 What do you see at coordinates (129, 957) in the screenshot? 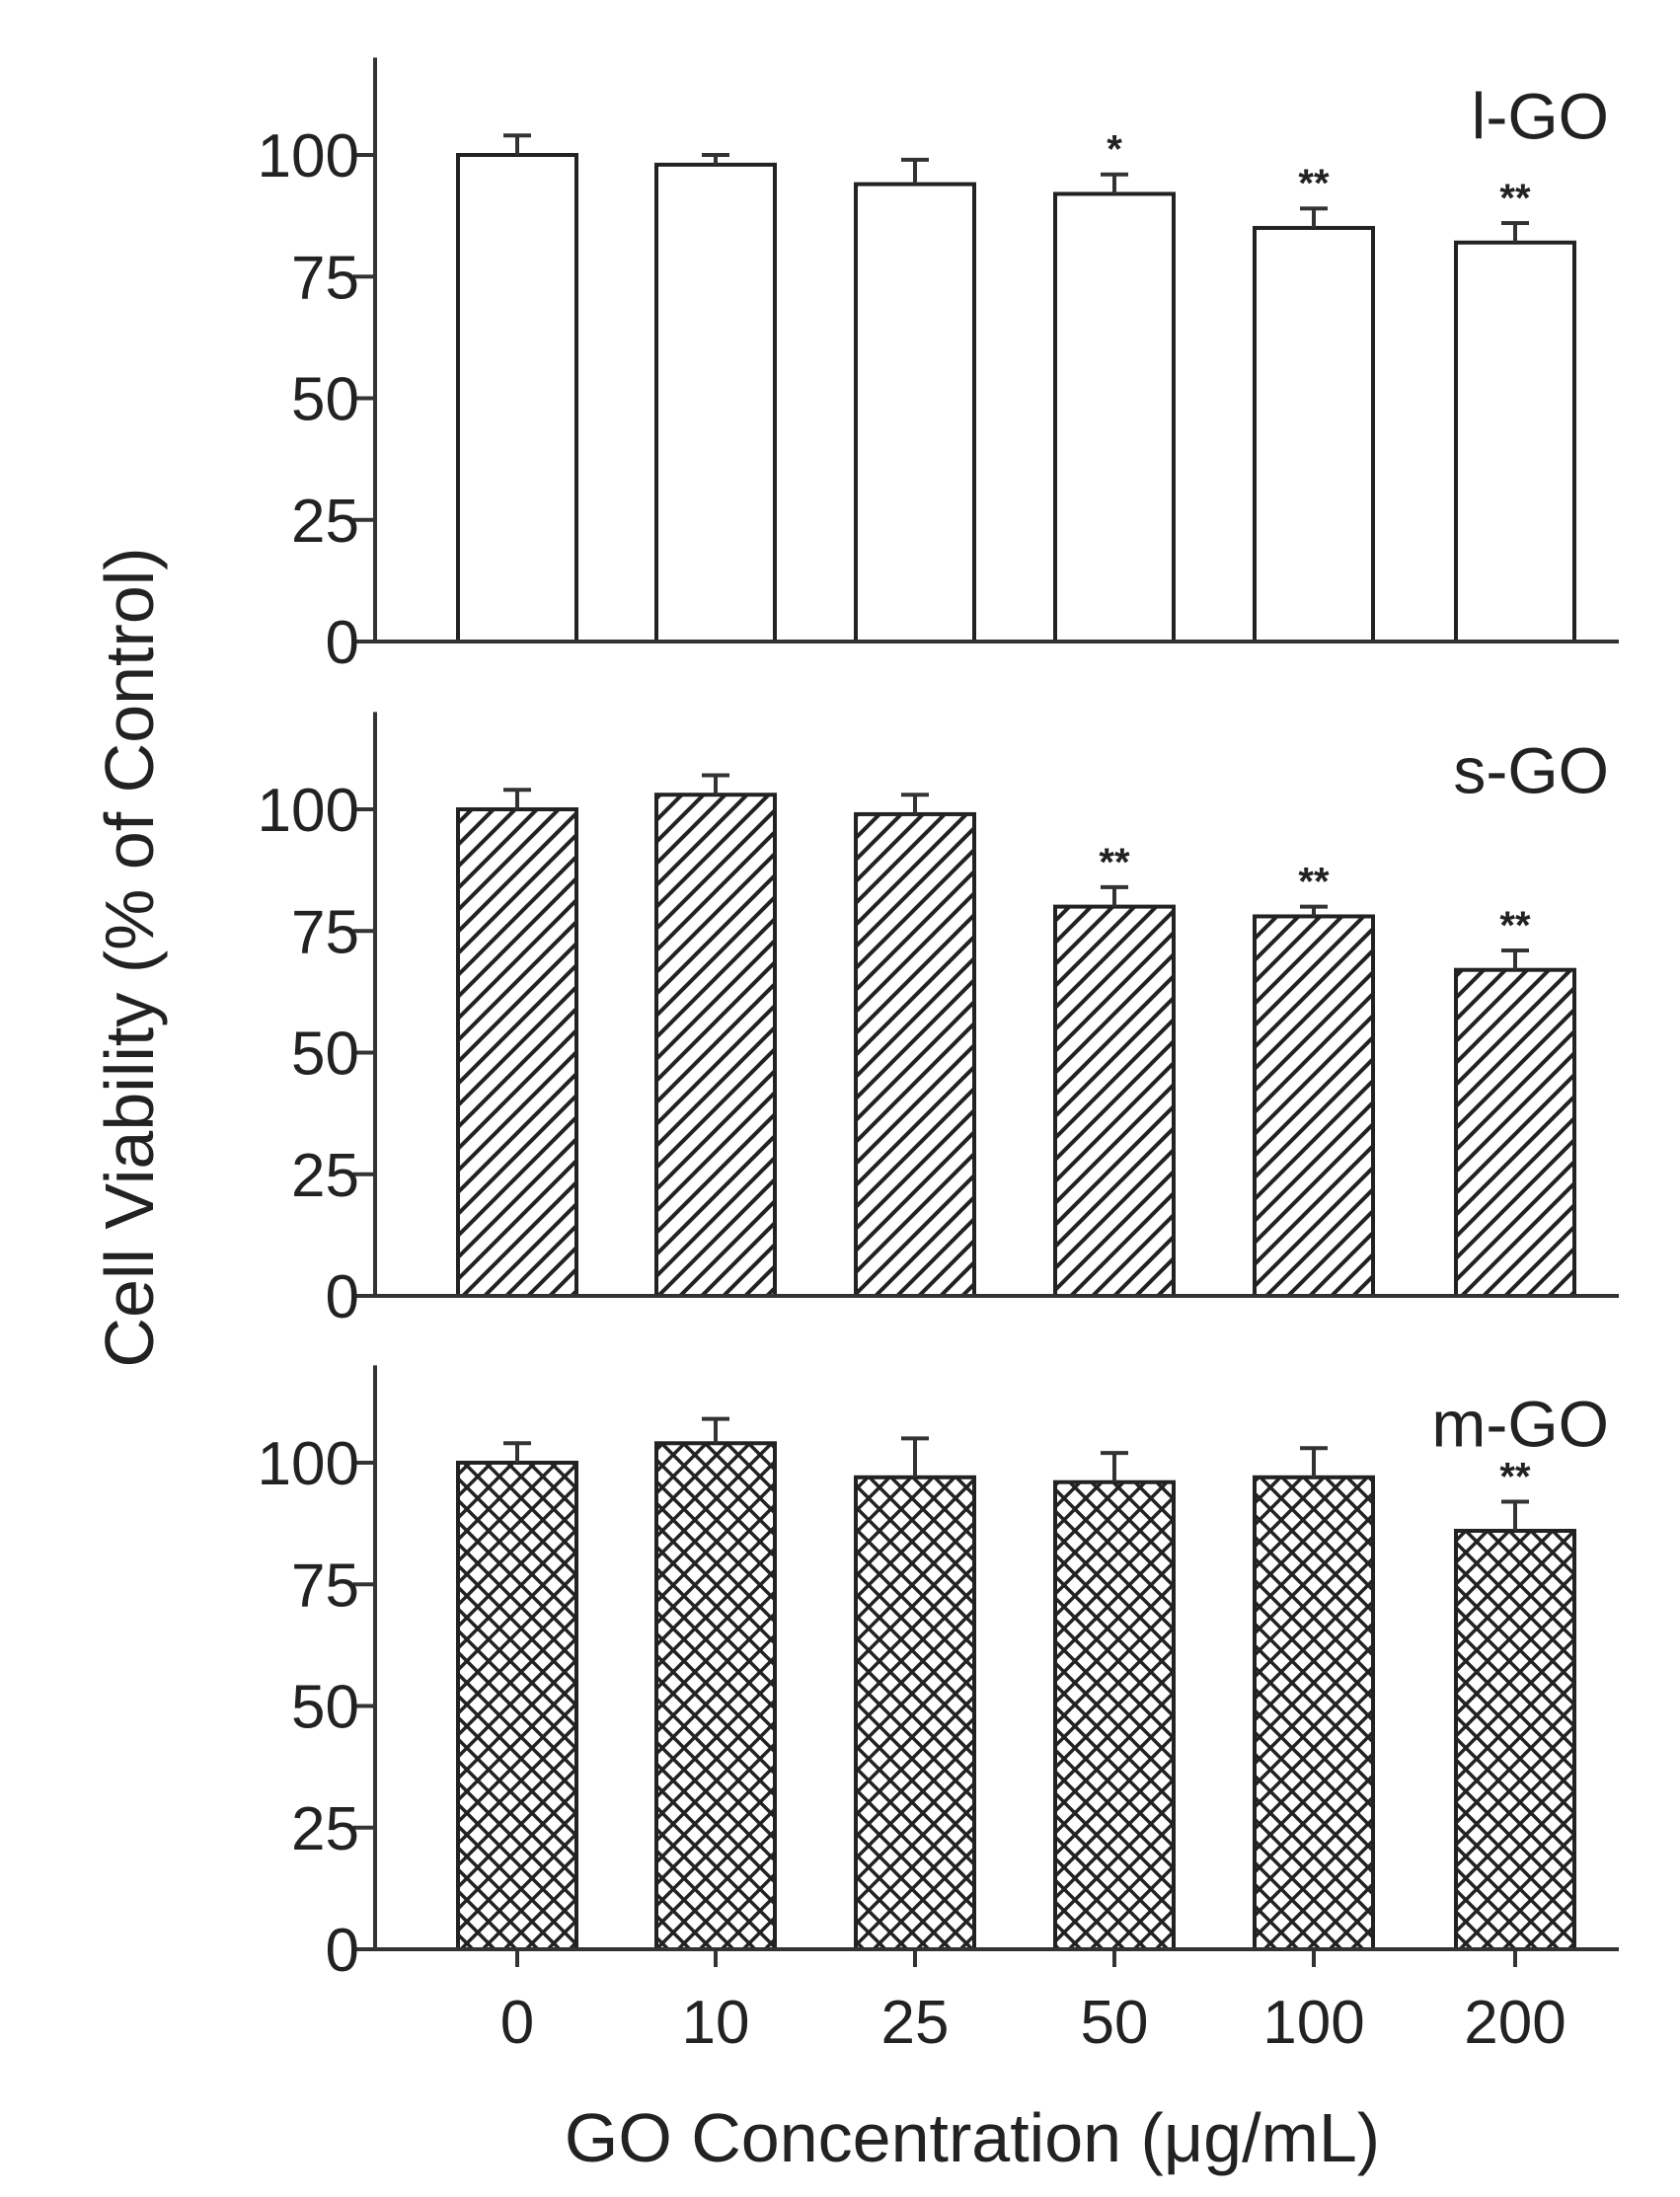
I see `y-axis-title: Cell Viability (% of Control)` at bounding box center [129, 957].